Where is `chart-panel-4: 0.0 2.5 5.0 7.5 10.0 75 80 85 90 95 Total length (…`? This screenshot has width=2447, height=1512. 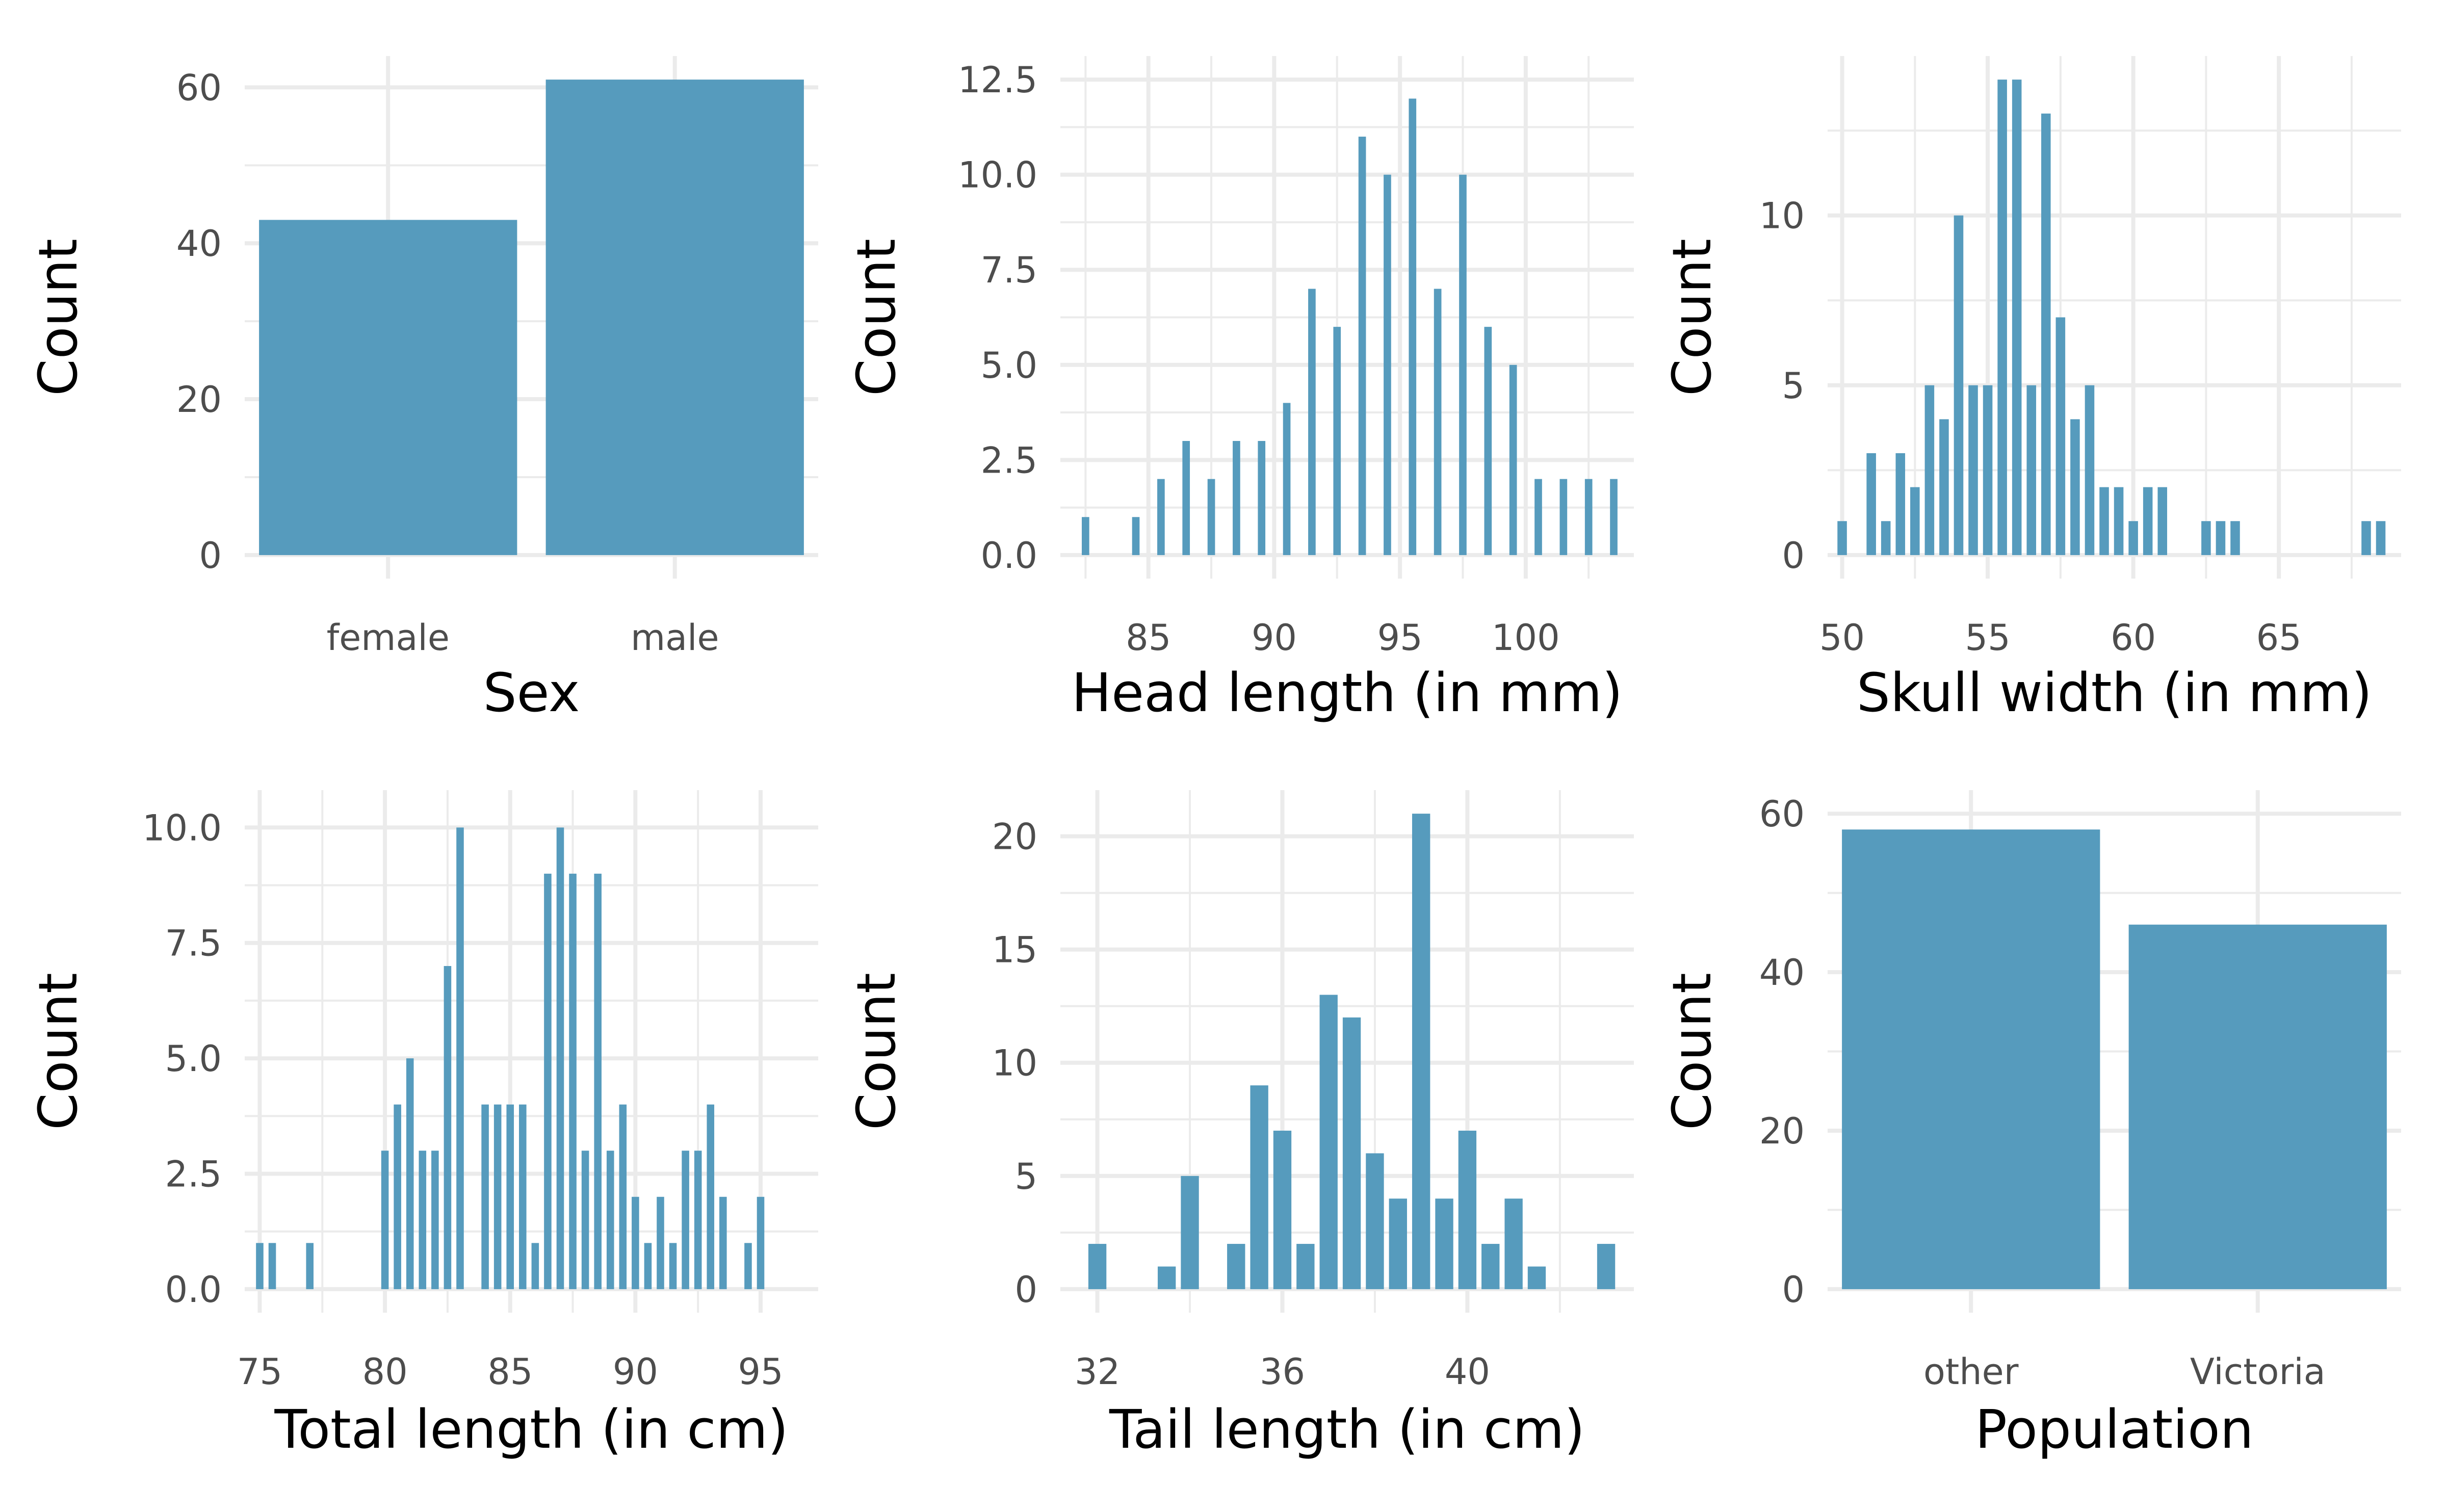 chart-panel-4: 0.0 2.5 5.0 7.5 10.0 75 80 85 90 95 Total length (… is located at coordinates (422, 1125).